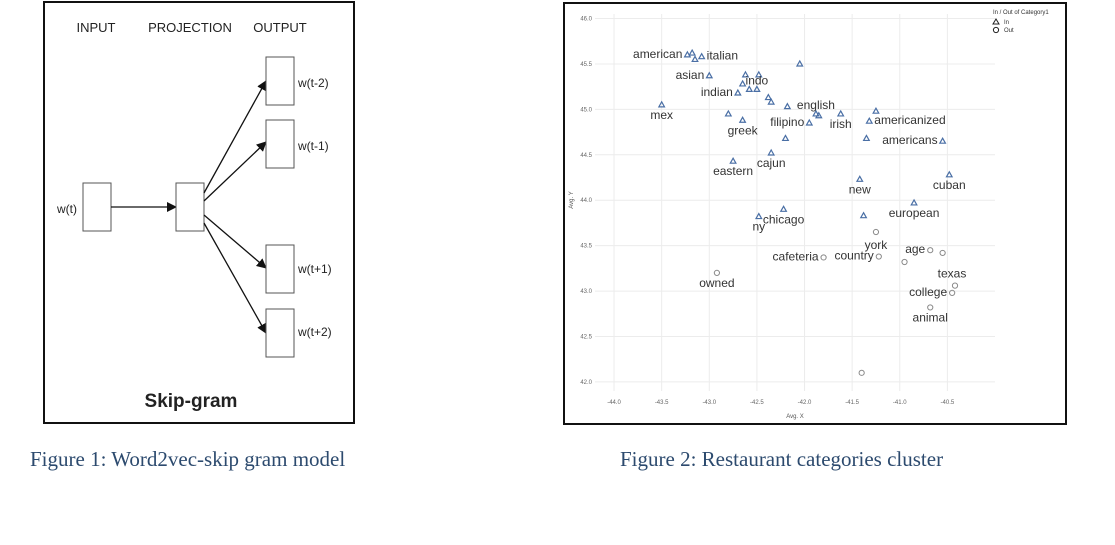 This screenshot has width=1115, height=545. I want to click on point-label: irish, so click(841, 124).